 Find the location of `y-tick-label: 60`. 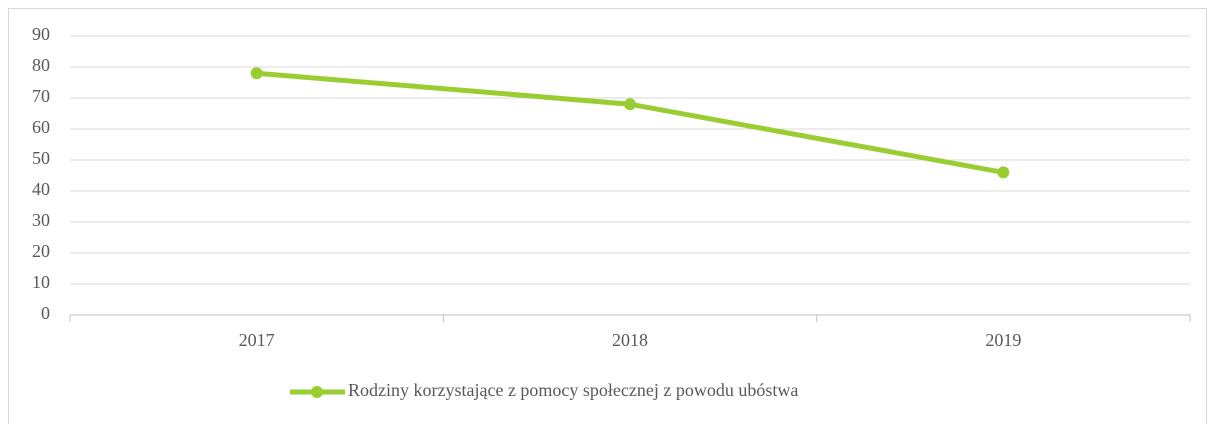

y-tick-label: 60 is located at coordinates (41, 127).